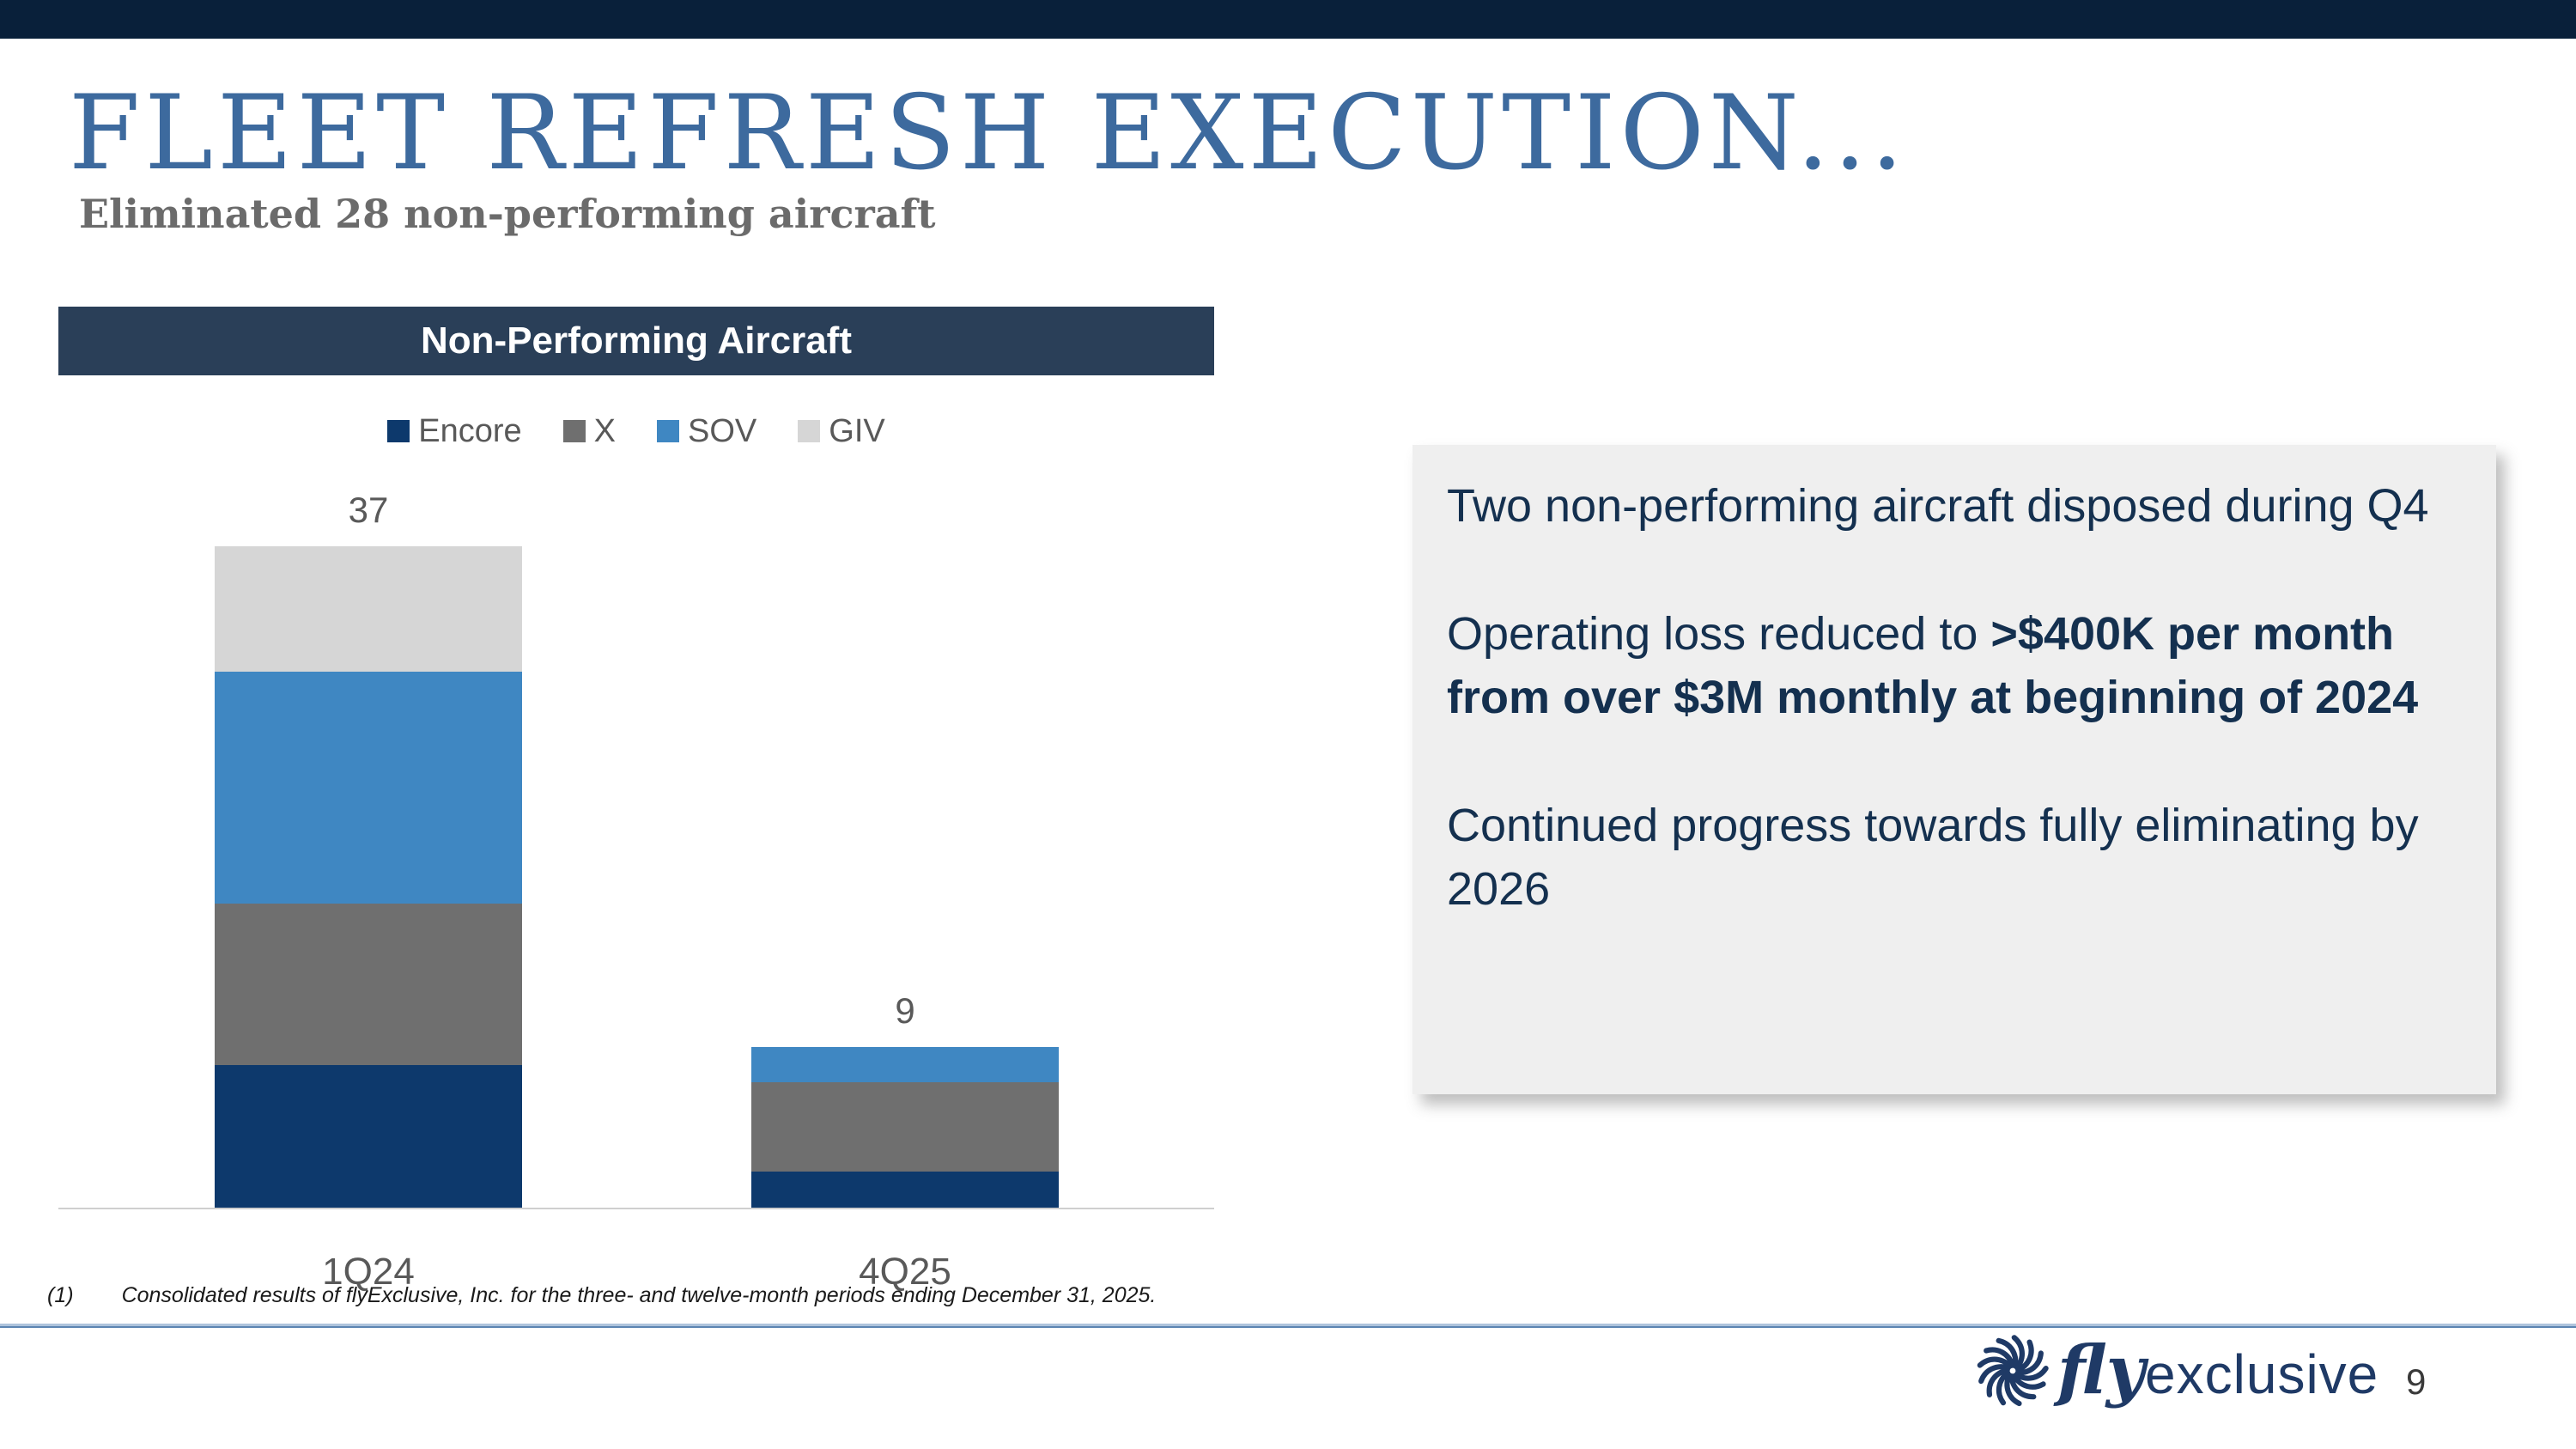 This screenshot has width=2576, height=1449. Describe the element at coordinates (905, 1272) in the screenshot. I see `x-axis-label-4q25: 4Q25` at that location.